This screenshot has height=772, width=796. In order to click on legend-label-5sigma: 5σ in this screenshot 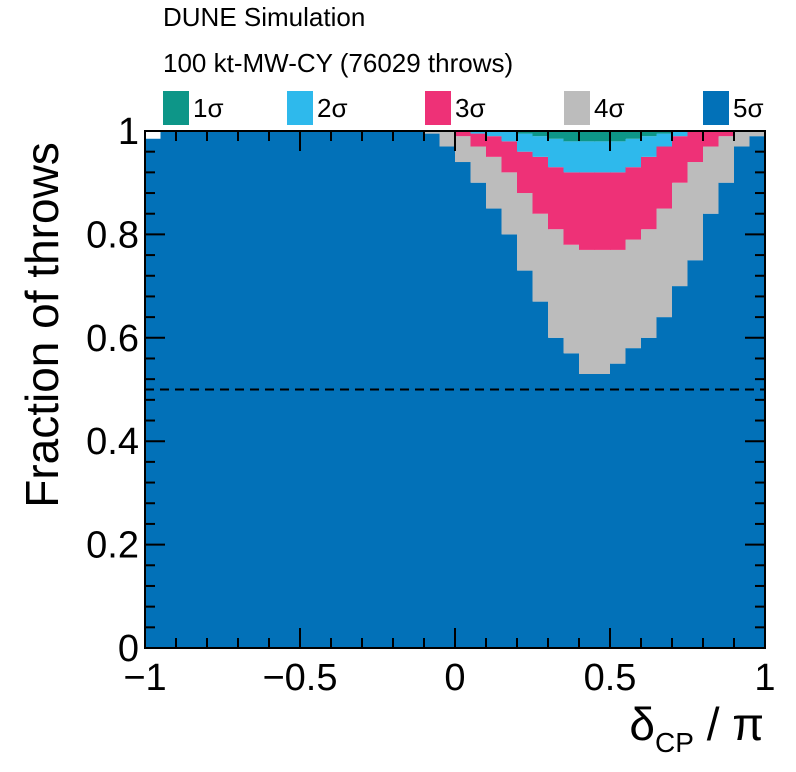, I will do `click(748, 108)`.